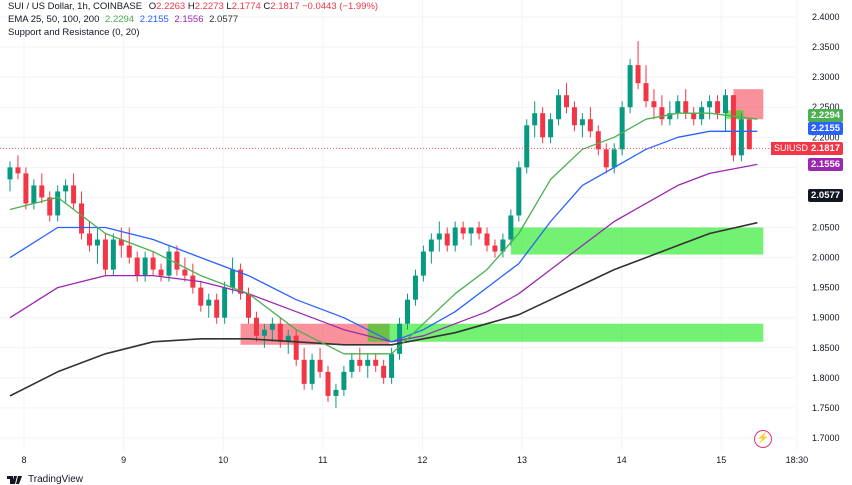  Describe the element at coordinates (74, 32) in the screenshot. I see `sr-label: Support and Resistance (0, 20)` at that location.